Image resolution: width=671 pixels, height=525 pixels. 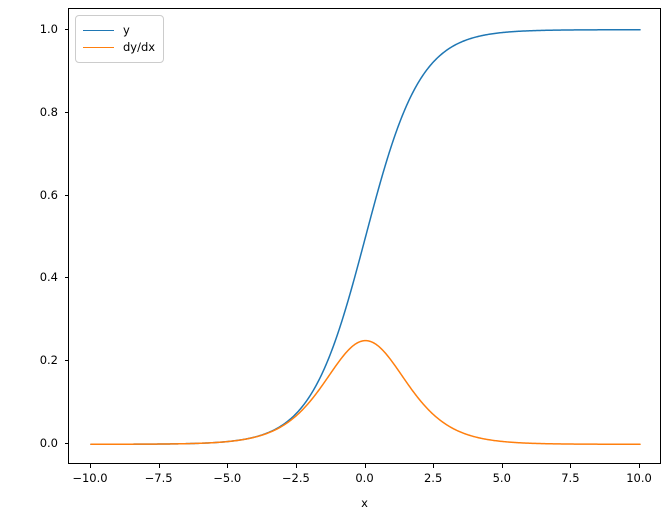 I want to click on legend-entry-dydx: dy/dx, so click(x=119, y=47).